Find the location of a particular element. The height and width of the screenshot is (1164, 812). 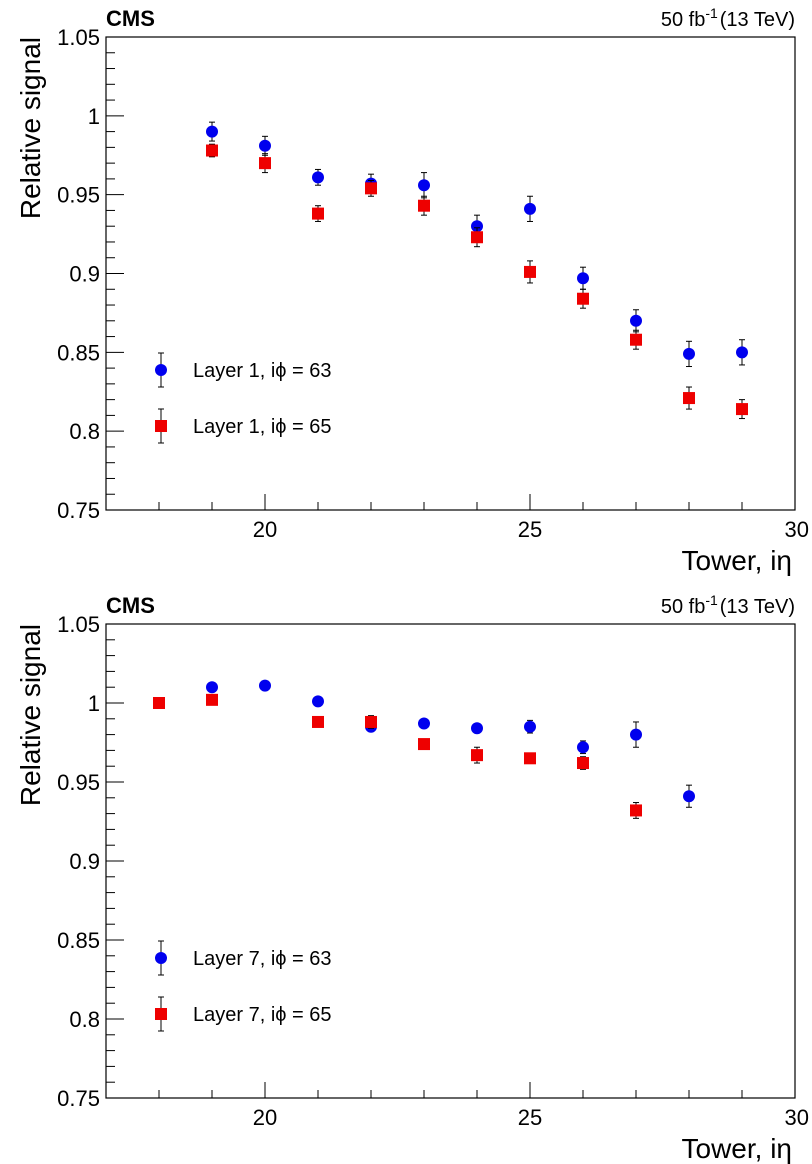

legend-entry-2: Layer 1, iϕ = 65 is located at coordinates (243, 426).